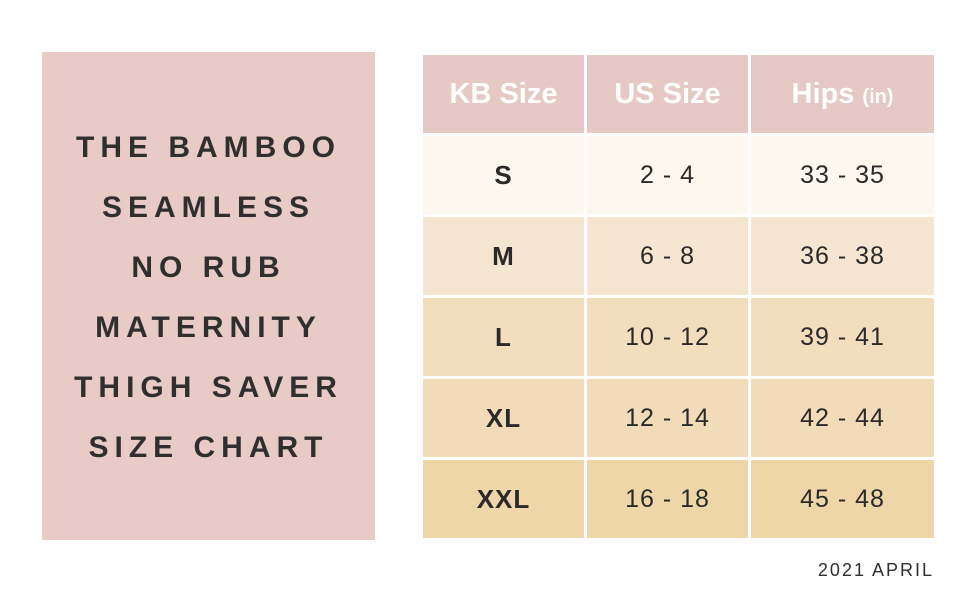  What do you see at coordinates (208, 387) in the screenshot?
I see `title-line-5: THIGH SAVER` at bounding box center [208, 387].